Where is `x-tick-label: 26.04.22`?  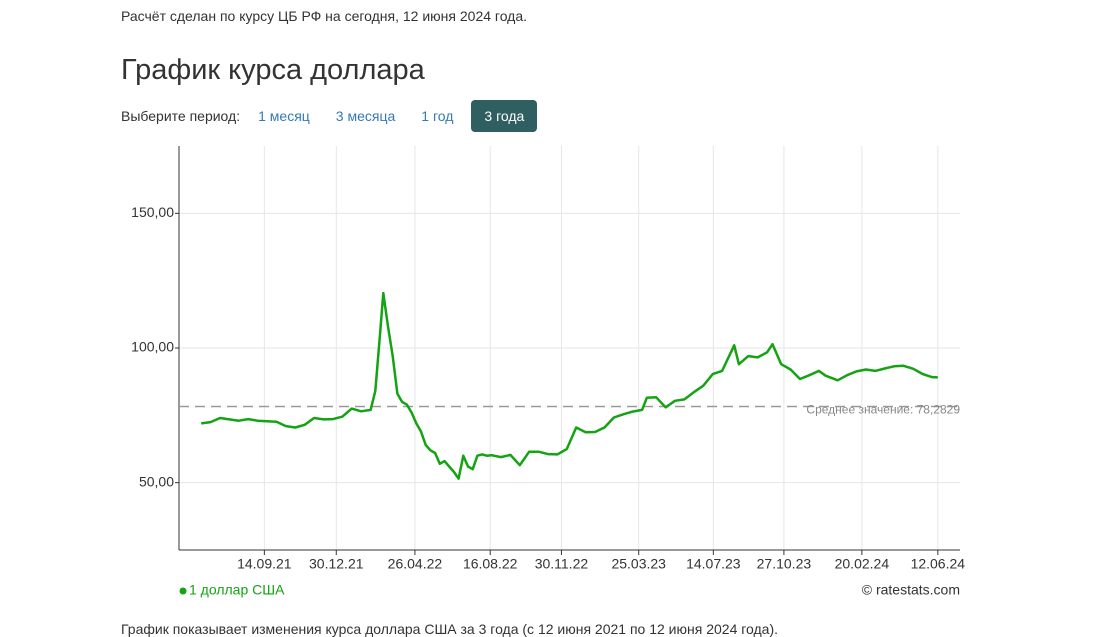
x-tick-label: 26.04.22 is located at coordinates (415, 564).